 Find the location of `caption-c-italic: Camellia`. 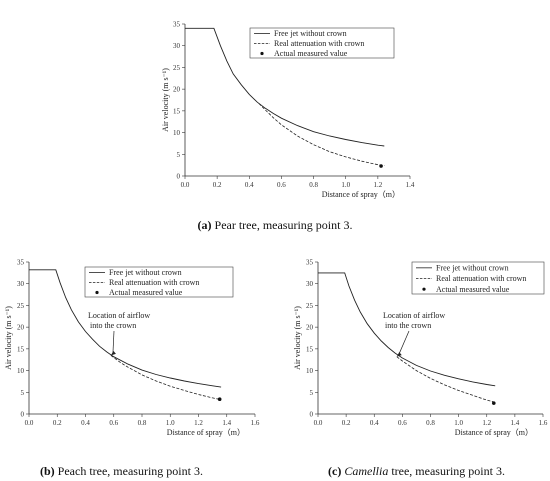

caption-c-italic: Camellia is located at coordinates (366, 471).